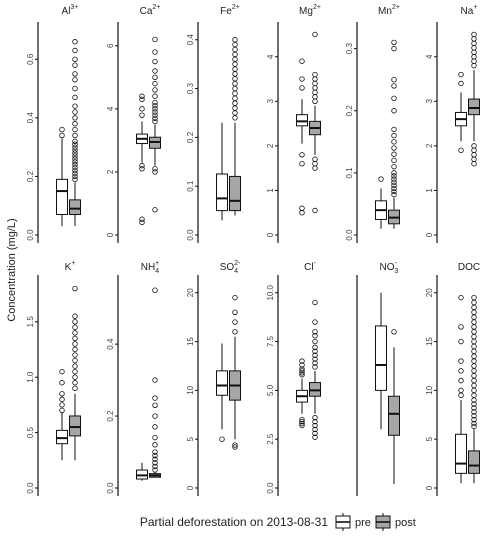 Image resolution: width=500 pixels, height=540 pixels. I want to click on y-tick-label: 5, so click(190, 438).